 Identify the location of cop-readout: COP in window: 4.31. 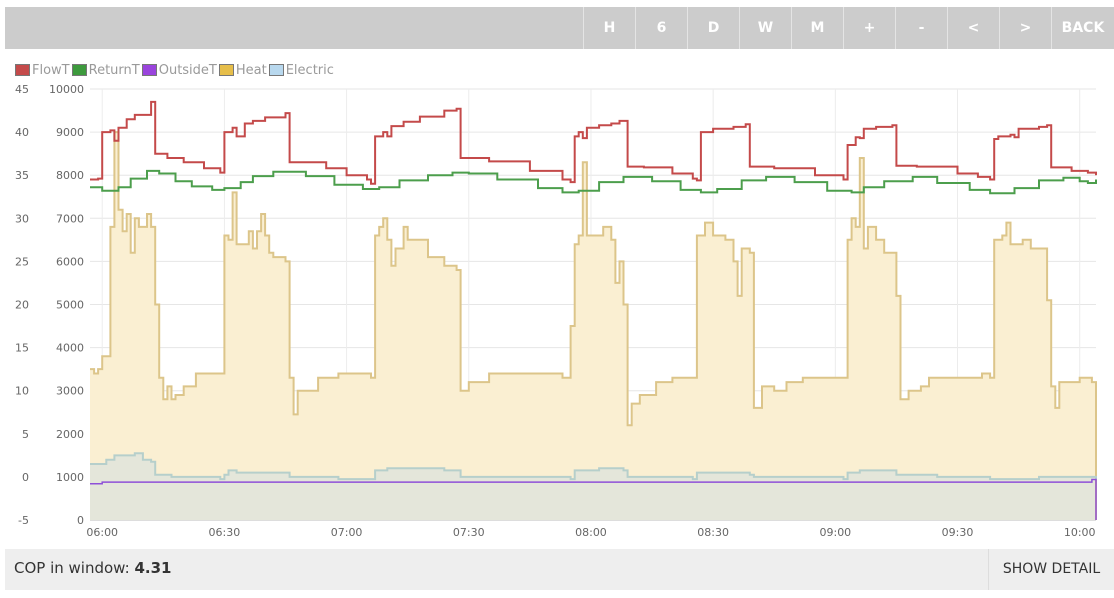
(92, 568).